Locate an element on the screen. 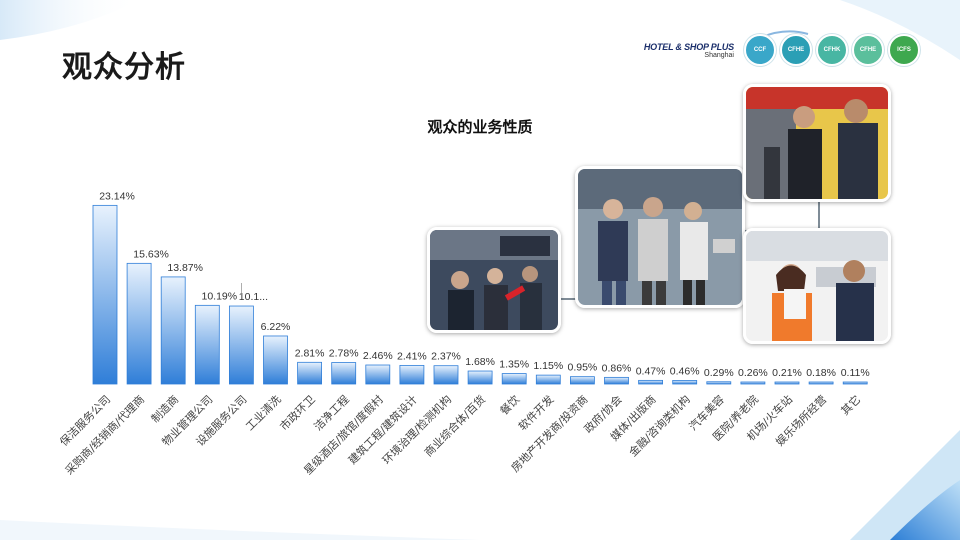 The image size is (960, 540). photo-visitors-discussion is located at coordinates (817, 143).